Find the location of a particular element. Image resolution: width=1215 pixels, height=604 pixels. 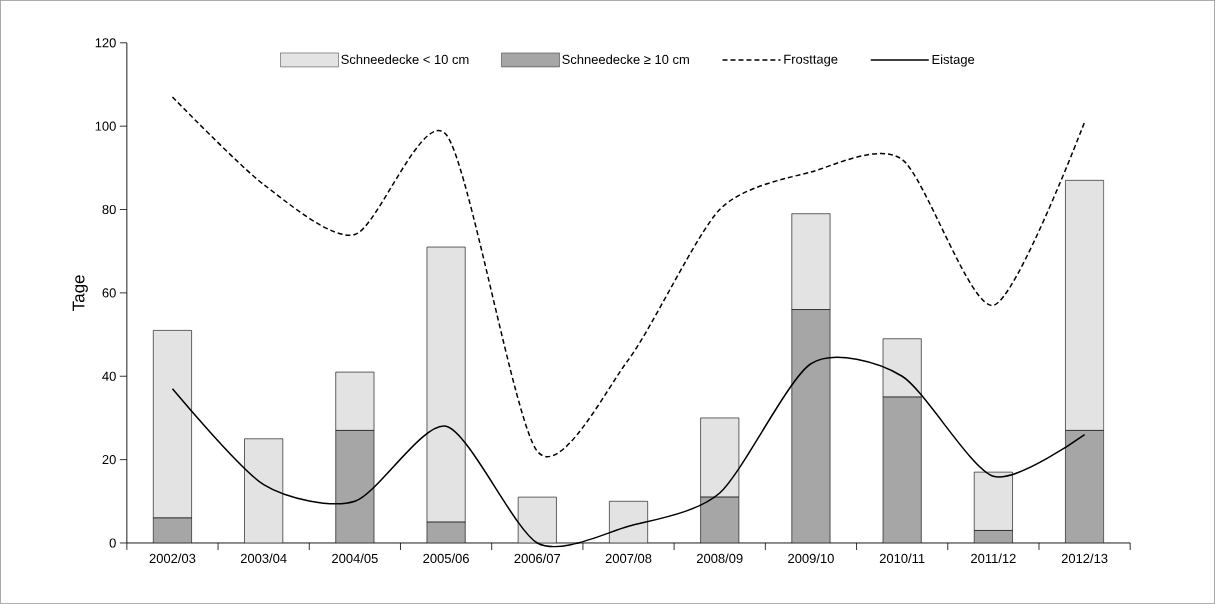

x-tick-label: 2007/08 is located at coordinates (628, 558).